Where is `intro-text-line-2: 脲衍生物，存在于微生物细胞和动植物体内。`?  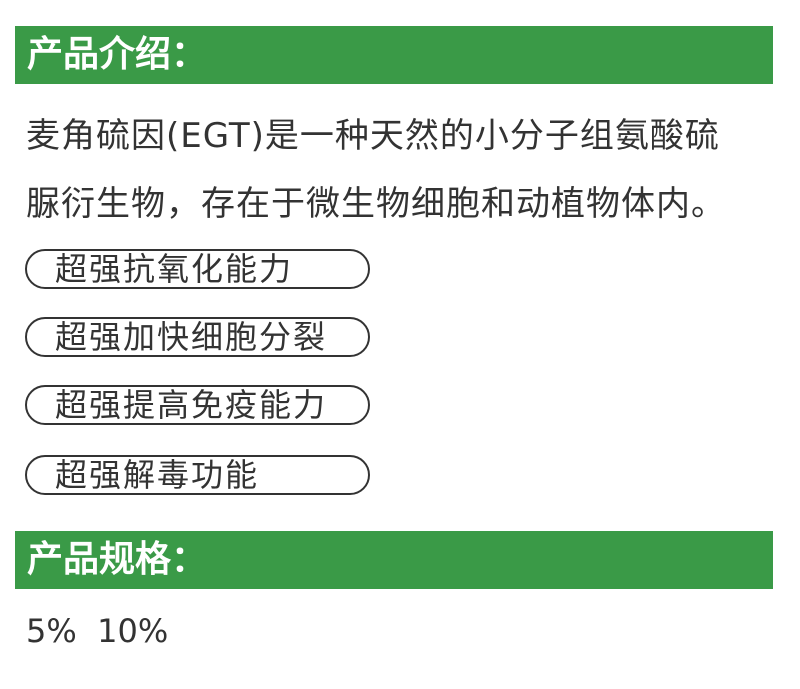 intro-text-line-2: 脲衍生物，存在于微生物细胞和动植物体内。 is located at coordinates (376, 204).